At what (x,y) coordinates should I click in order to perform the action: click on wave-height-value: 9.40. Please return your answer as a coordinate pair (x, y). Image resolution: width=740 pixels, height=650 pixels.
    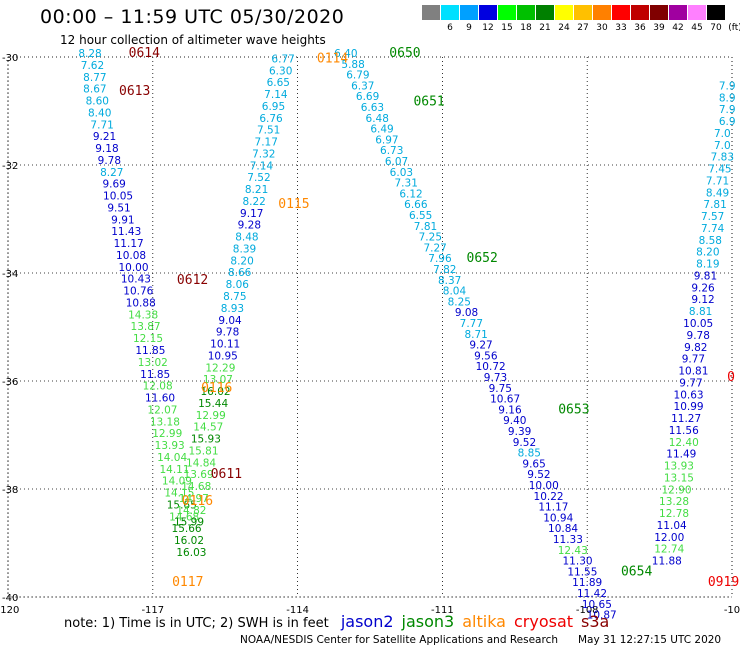
    Looking at the image, I should click on (514, 421).